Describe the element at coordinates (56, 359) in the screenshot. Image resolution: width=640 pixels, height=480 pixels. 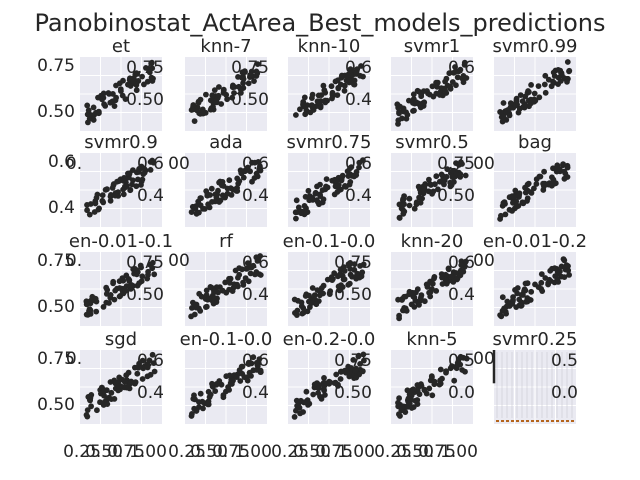
I see `y-tick-label: 0.75` at that location.